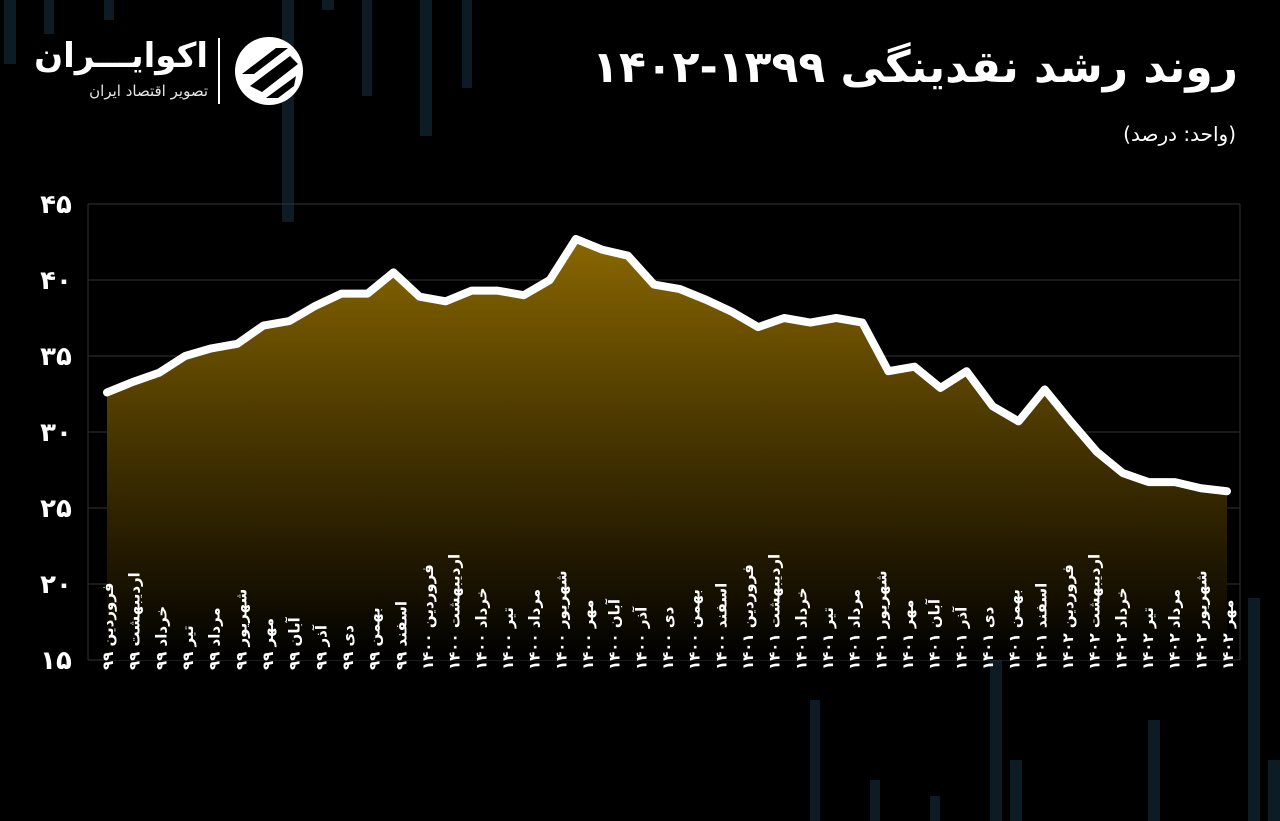  What do you see at coordinates (121, 56) in the screenshot?
I see `logo-name: اکوایـــران` at bounding box center [121, 56].